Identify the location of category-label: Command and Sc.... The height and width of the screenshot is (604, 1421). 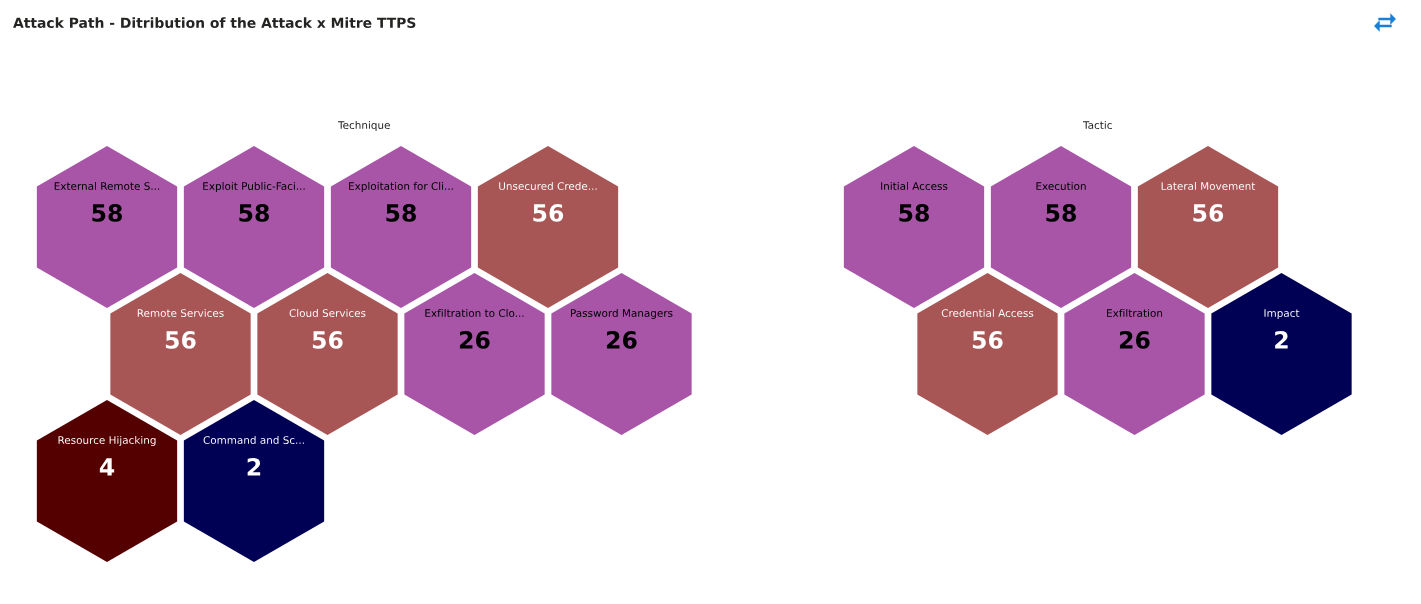
(253, 440).